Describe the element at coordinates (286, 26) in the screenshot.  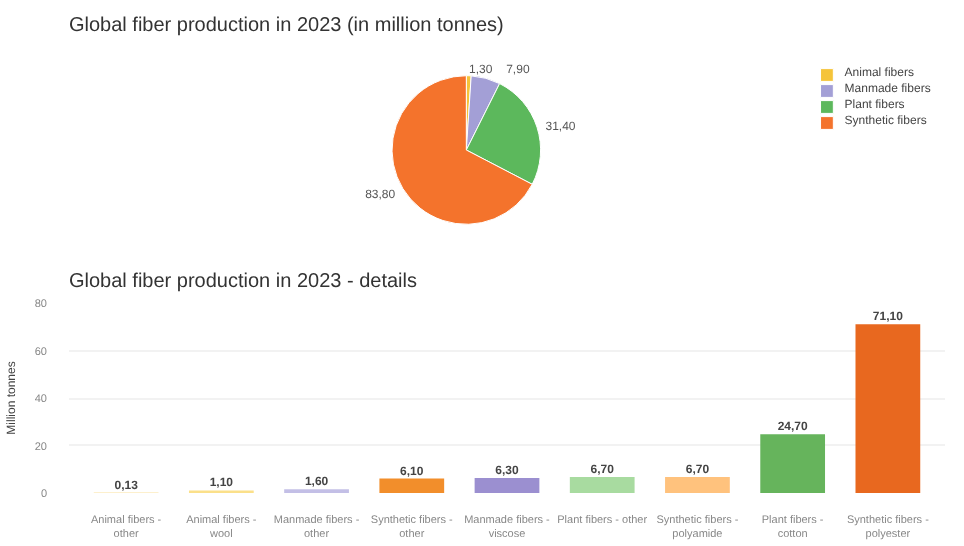
I see `chart-title: Global fiber production in 2023 (in million tonnes)` at that location.